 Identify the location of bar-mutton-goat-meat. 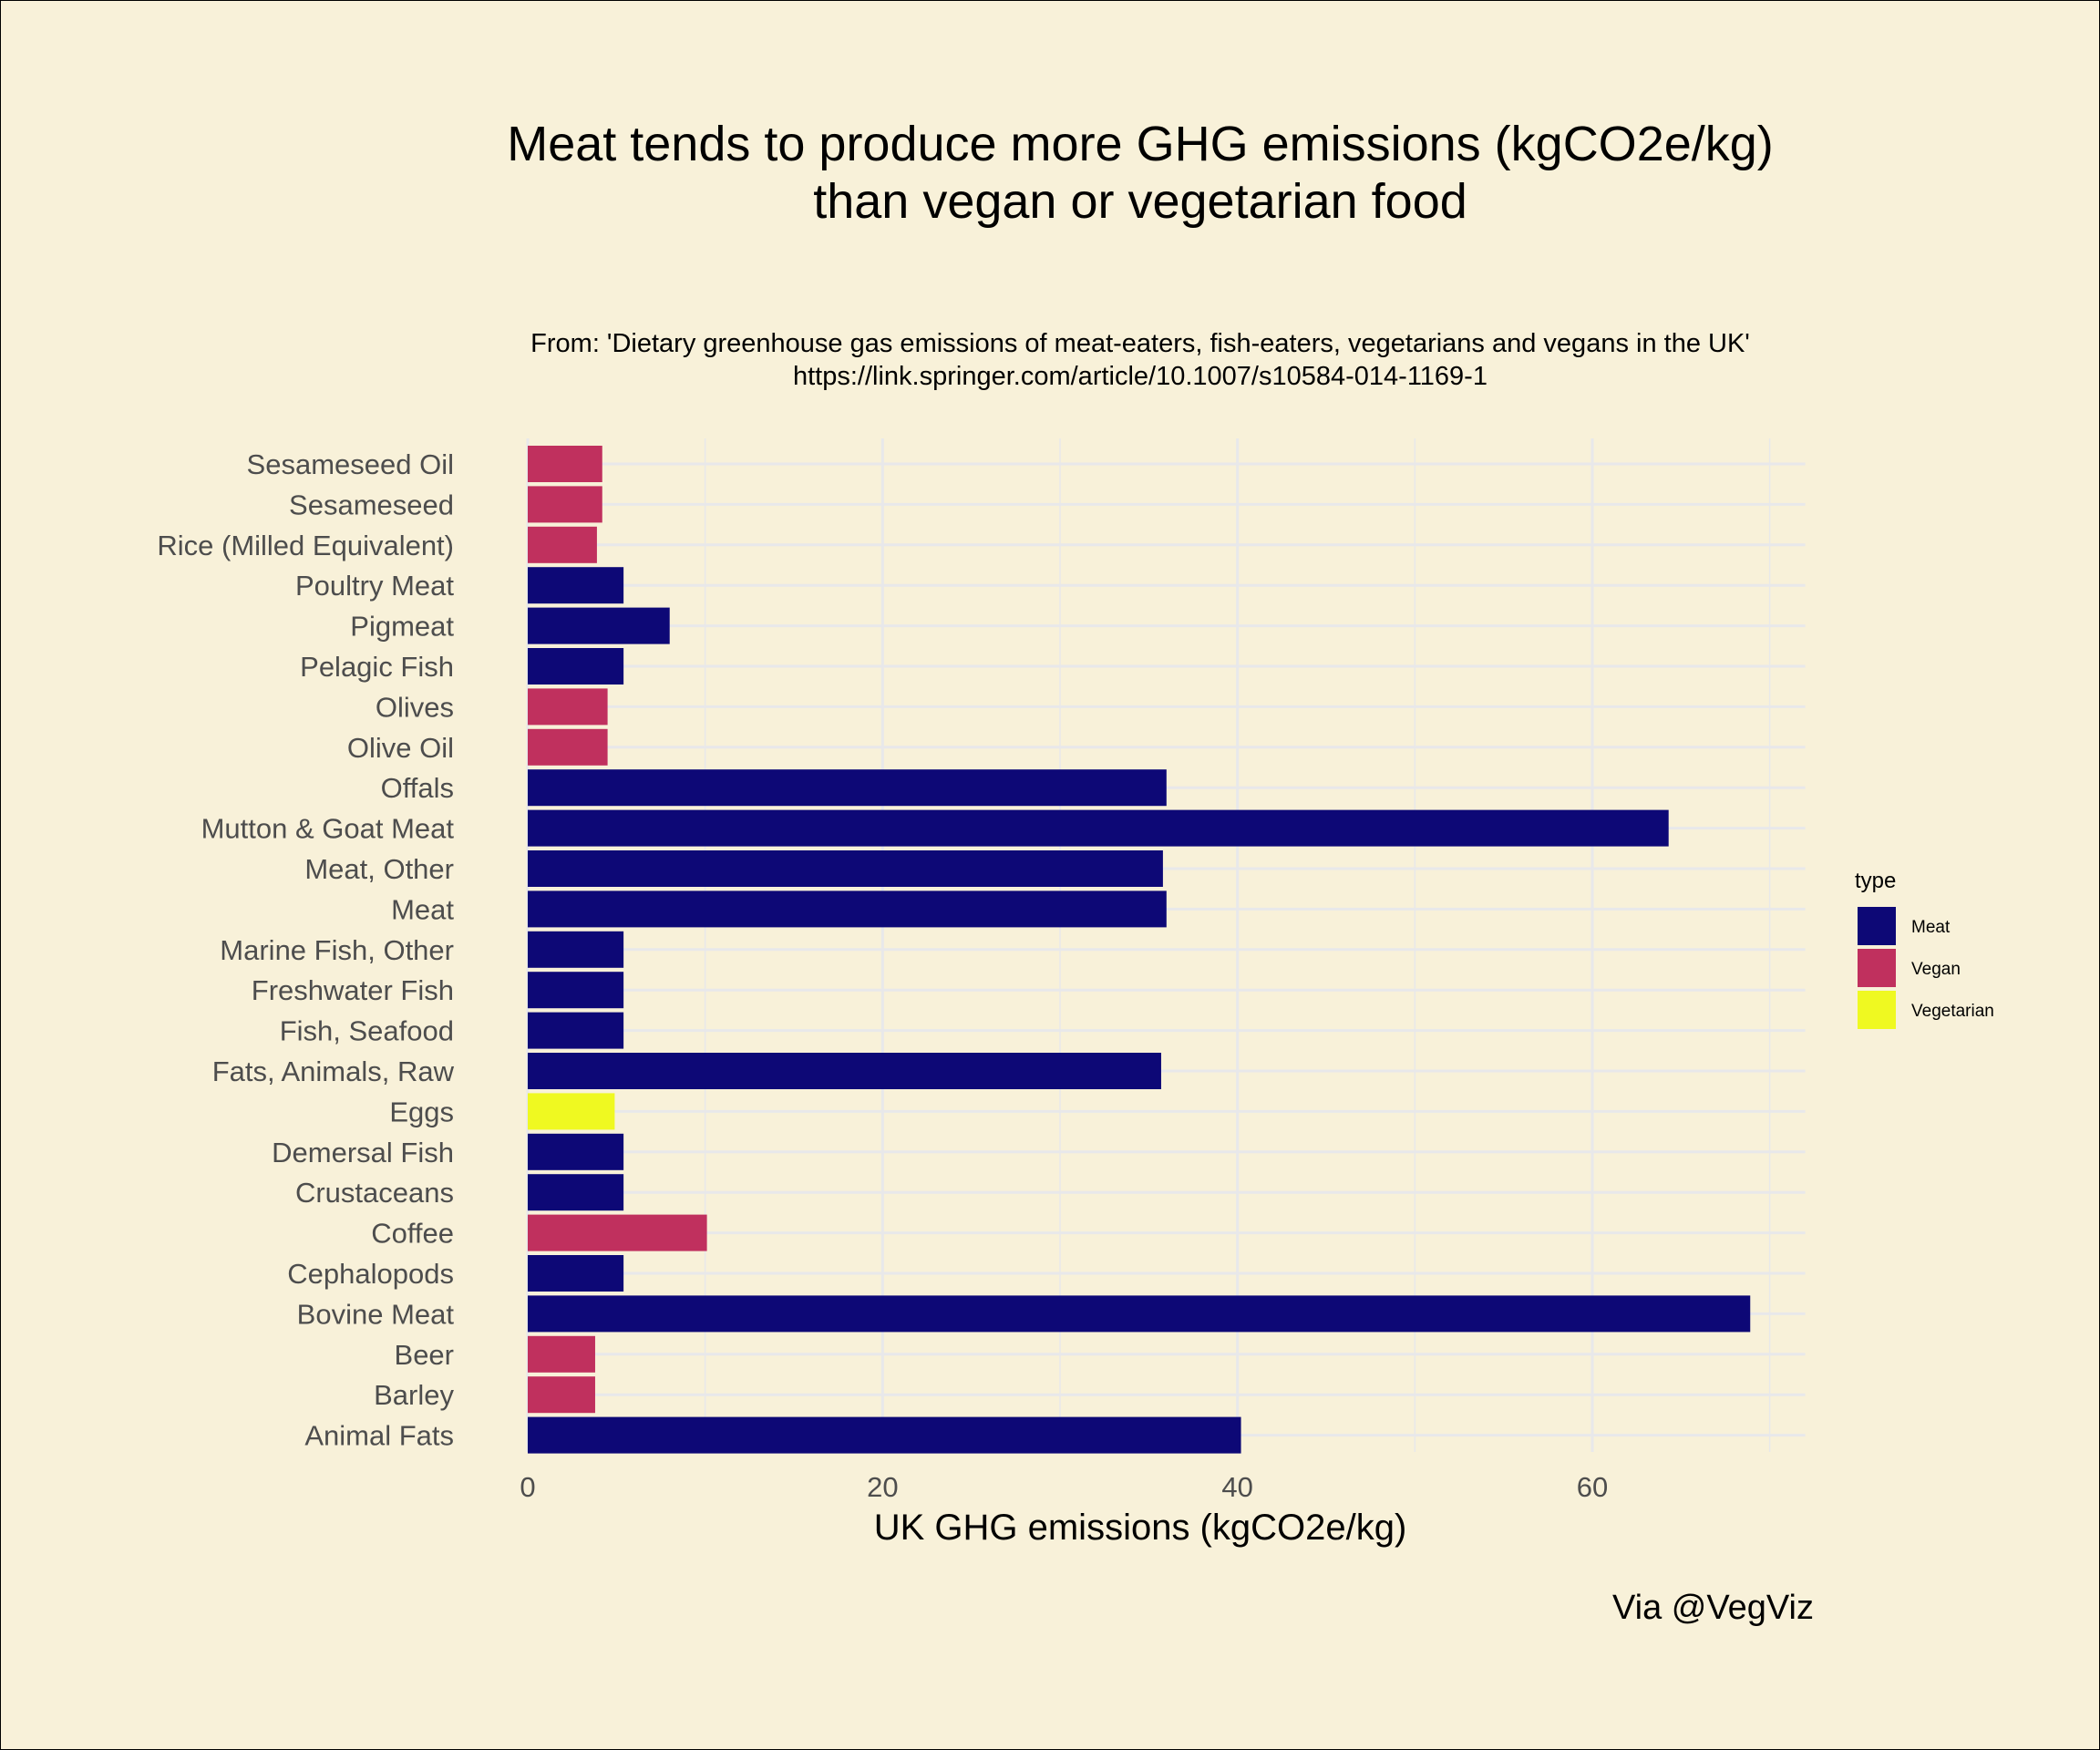
(1098, 828).